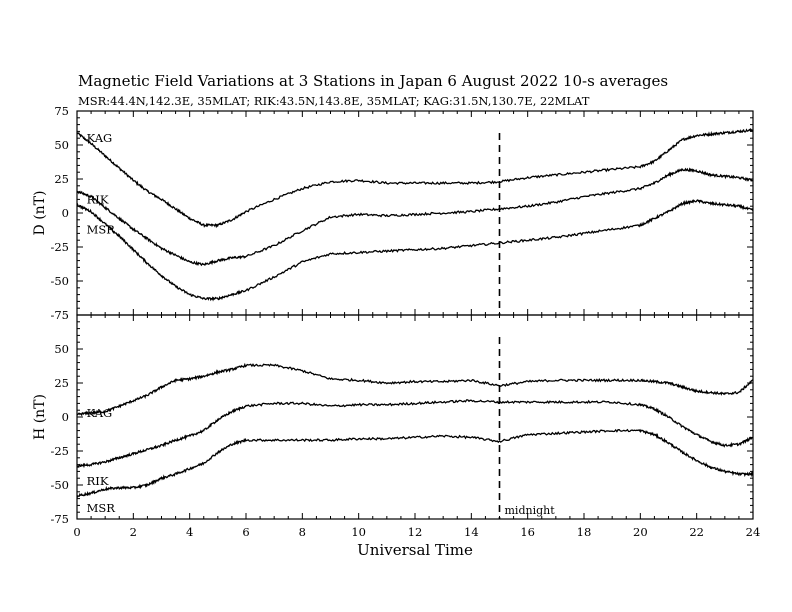  Describe the element at coordinates (527, 532) in the screenshot. I see `x-tick-label: 16` at that location.